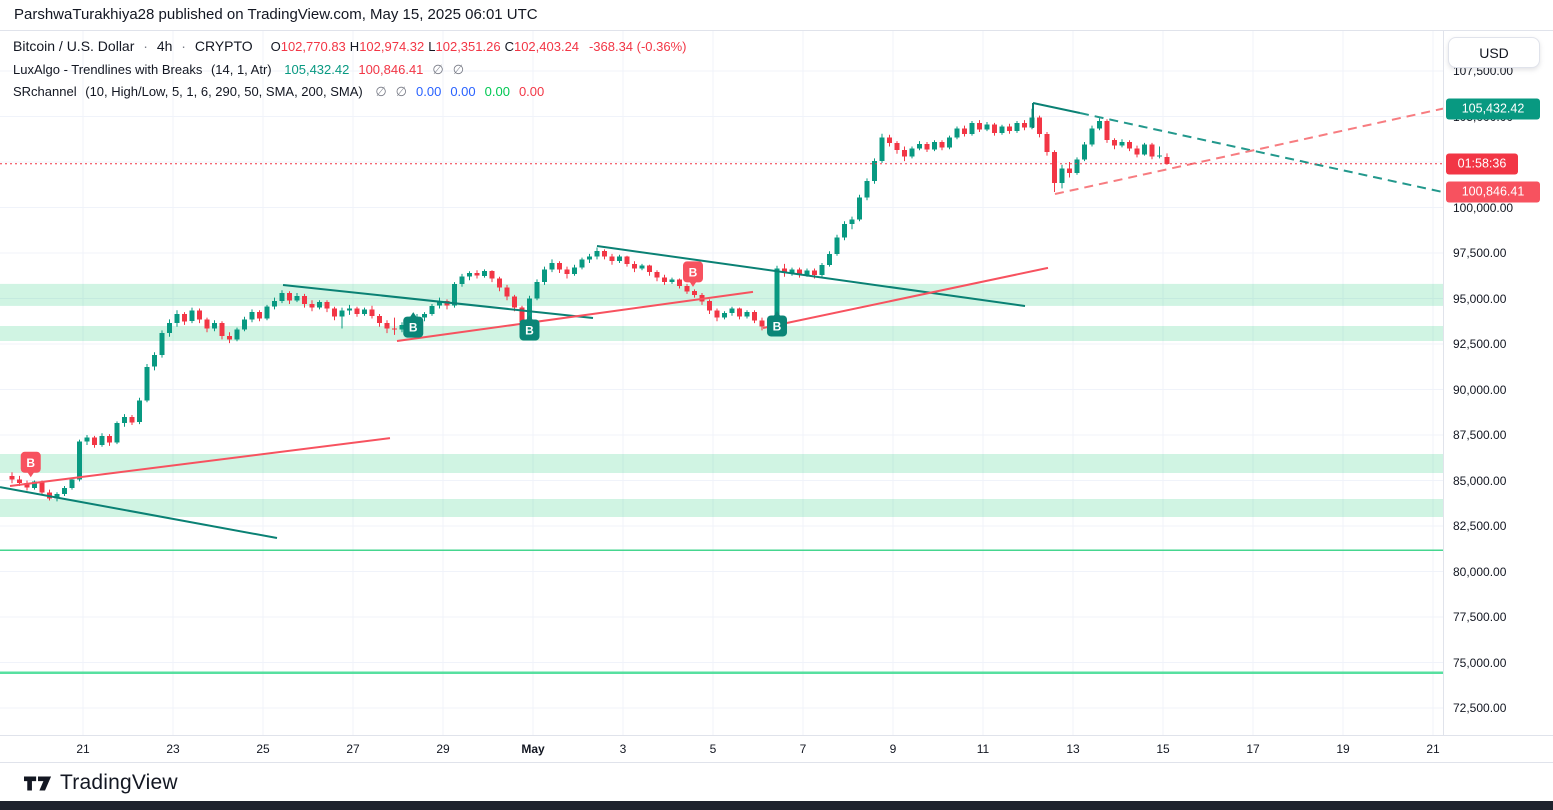 The image size is (1553, 810). What do you see at coordinates (1073, 749) in the screenshot?
I see `time-tick-label: 13` at bounding box center [1073, 749].